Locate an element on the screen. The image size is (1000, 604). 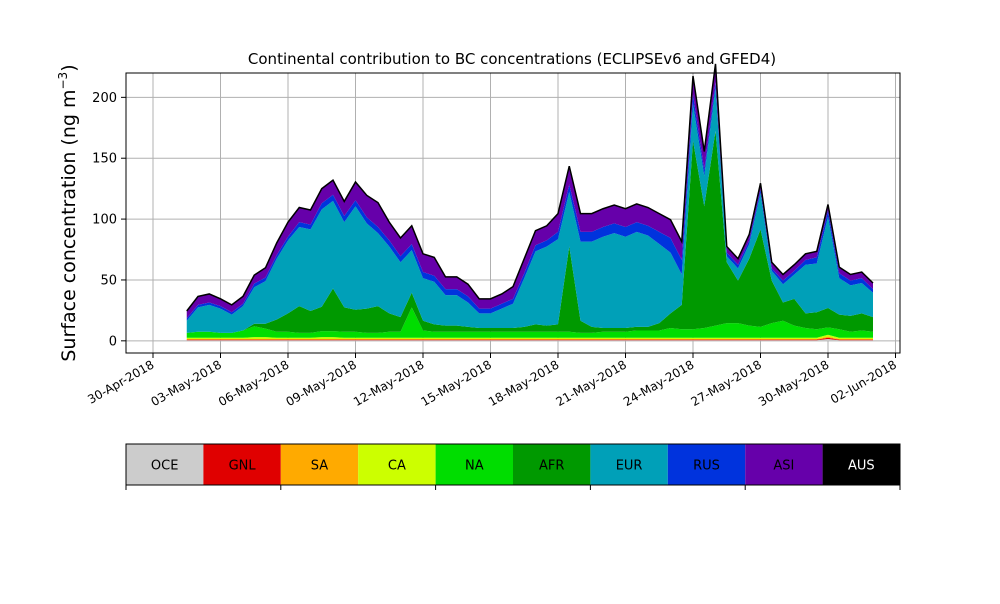
x-tick-label: 30-Apr-2018 is located at coordinates (120, 381).